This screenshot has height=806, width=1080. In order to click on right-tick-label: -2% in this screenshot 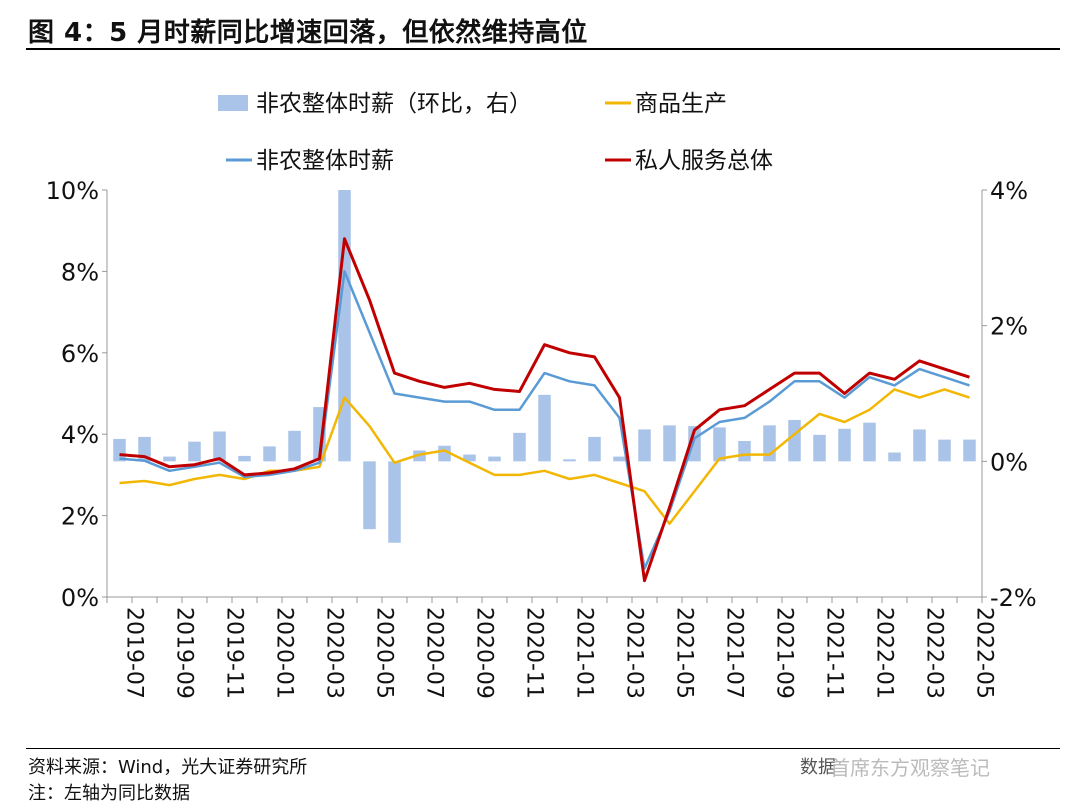, I will do `click(1013, 598)`.